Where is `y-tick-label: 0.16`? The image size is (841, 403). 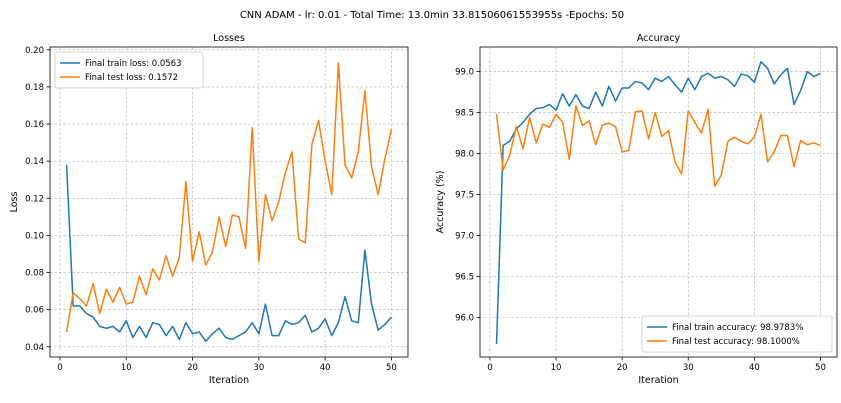
y-tick-label: 0.16 is located at coordinates (34, 125).